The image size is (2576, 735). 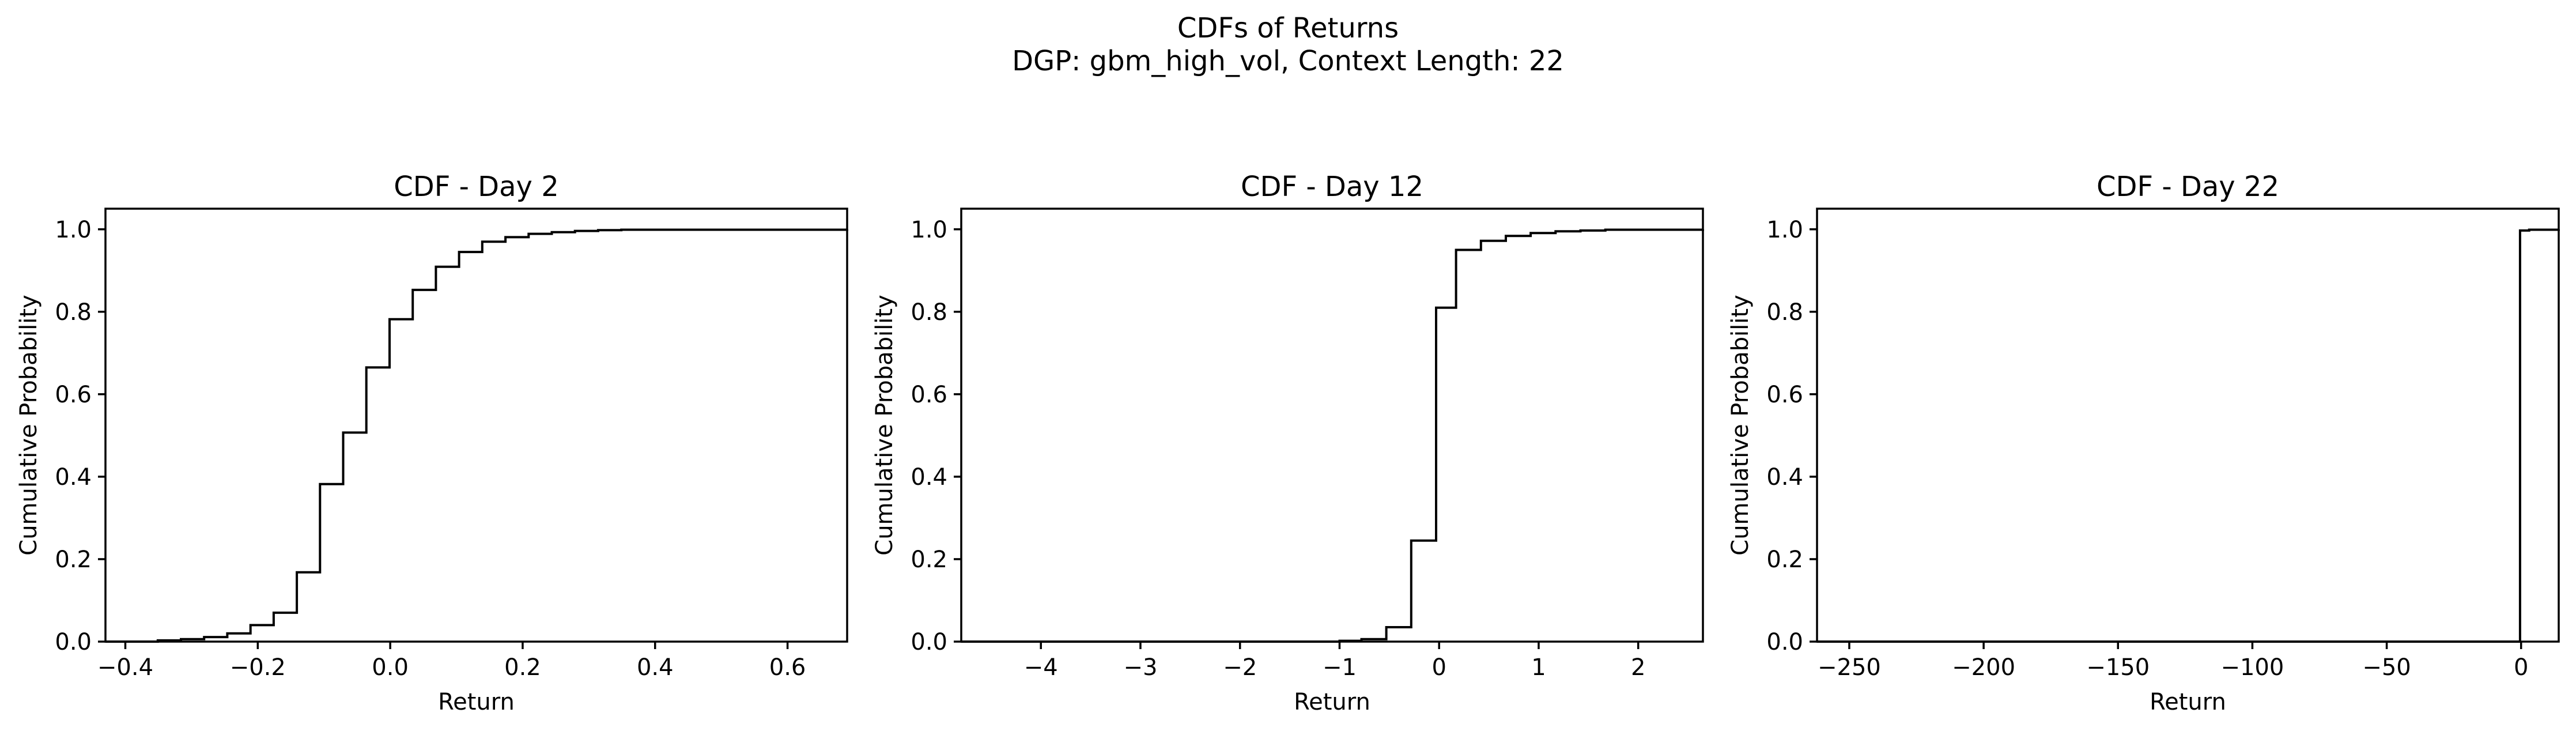 I want to click on subplot-title: CDF - Day 22, so click(x=2188, y=187).